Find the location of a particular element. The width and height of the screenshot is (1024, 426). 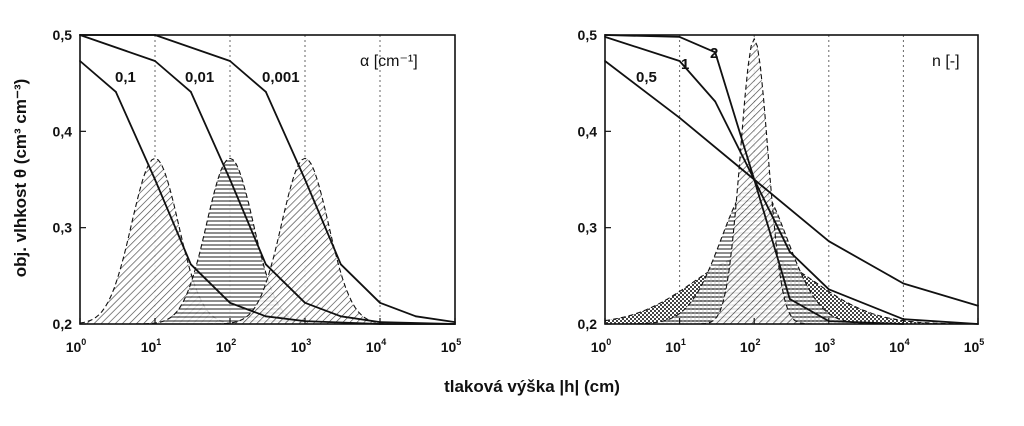

series-label-0: 0,5 is located at coordinates (646, 77).